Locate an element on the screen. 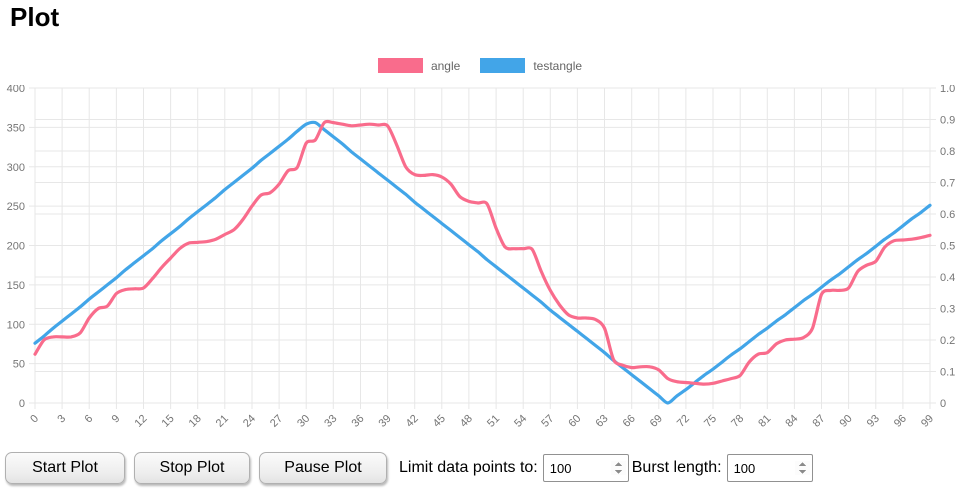 The height and width of the screenshot is (495, 960). burst-input is located at coordinates (769, 468).